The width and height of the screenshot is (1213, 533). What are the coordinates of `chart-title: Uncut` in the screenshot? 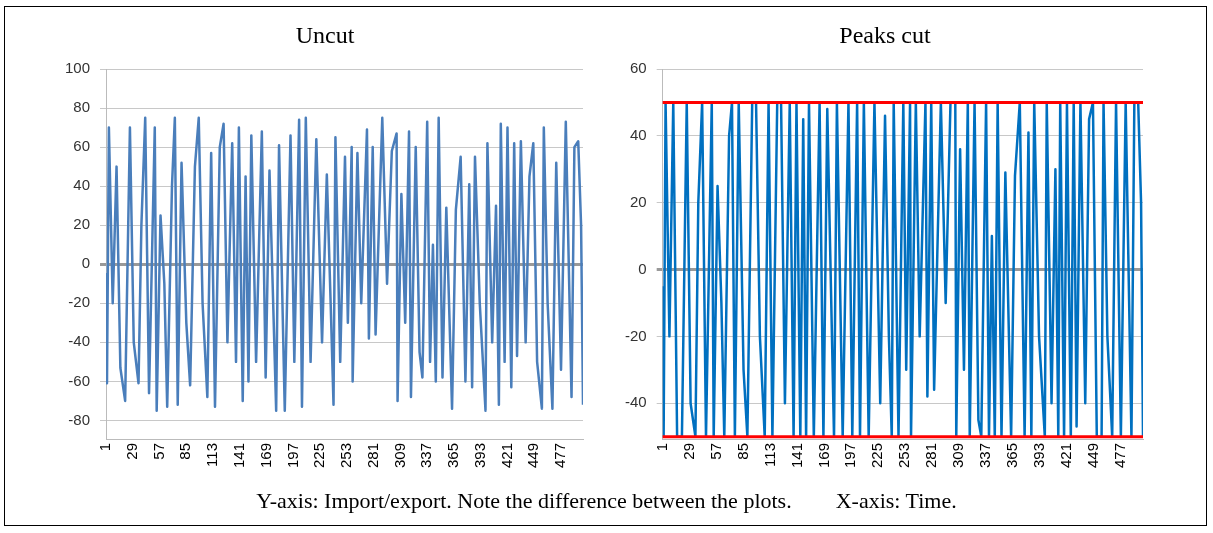 It's located at (325, 35).